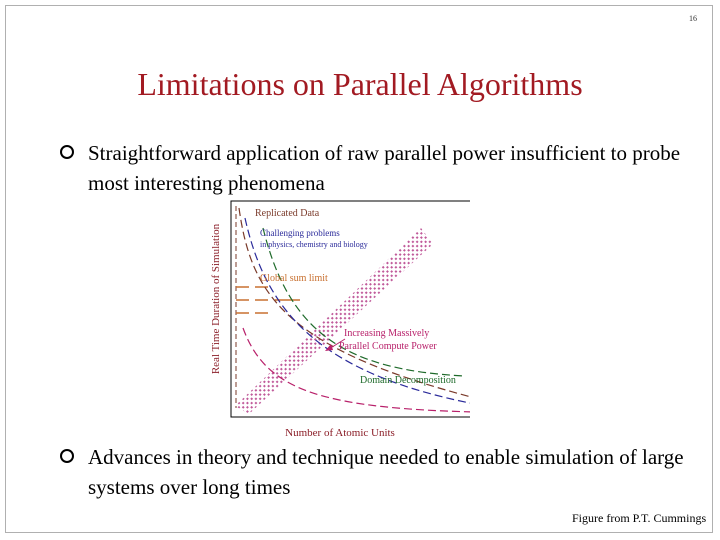  What do you see at coordinates (340, 433) in the screenshot?
I see `x-axis-label: Number of Atomic Units` at bounding box center [340, 433].